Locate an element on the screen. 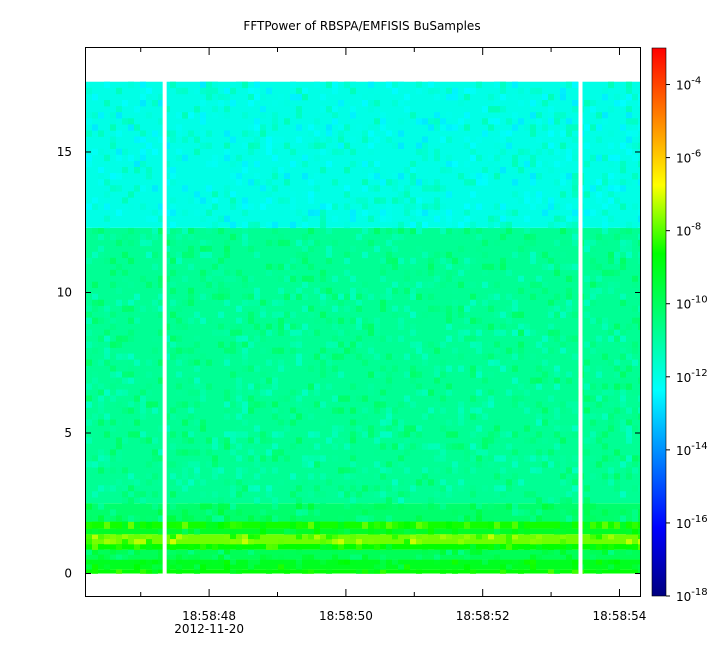  colorbar-tick-base: 10 is located at coordinates (683, 451).